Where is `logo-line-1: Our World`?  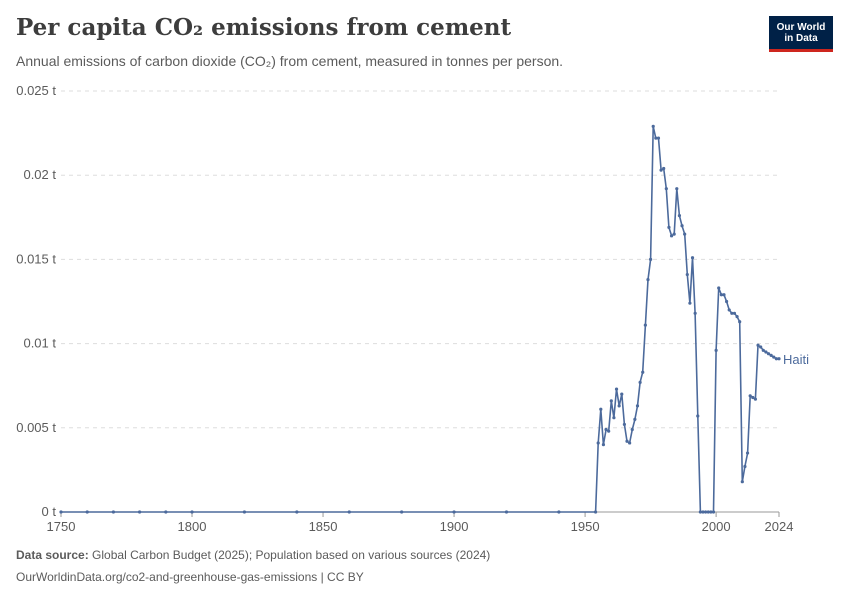 logo-line-1: Our World is located at coordinates (801, 27).